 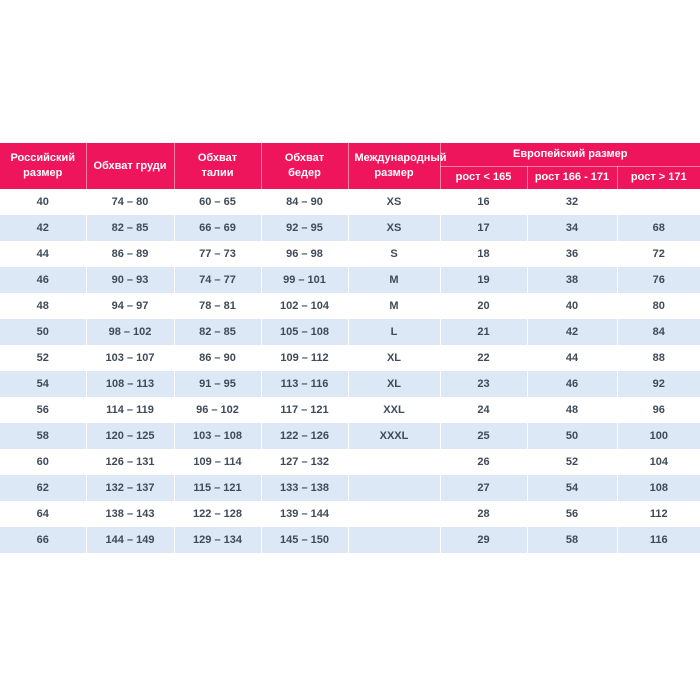 What do you see at coordinates (658, 540) in the screenshot?
I see `table-cell: 116` at bounding box center [658, 540].